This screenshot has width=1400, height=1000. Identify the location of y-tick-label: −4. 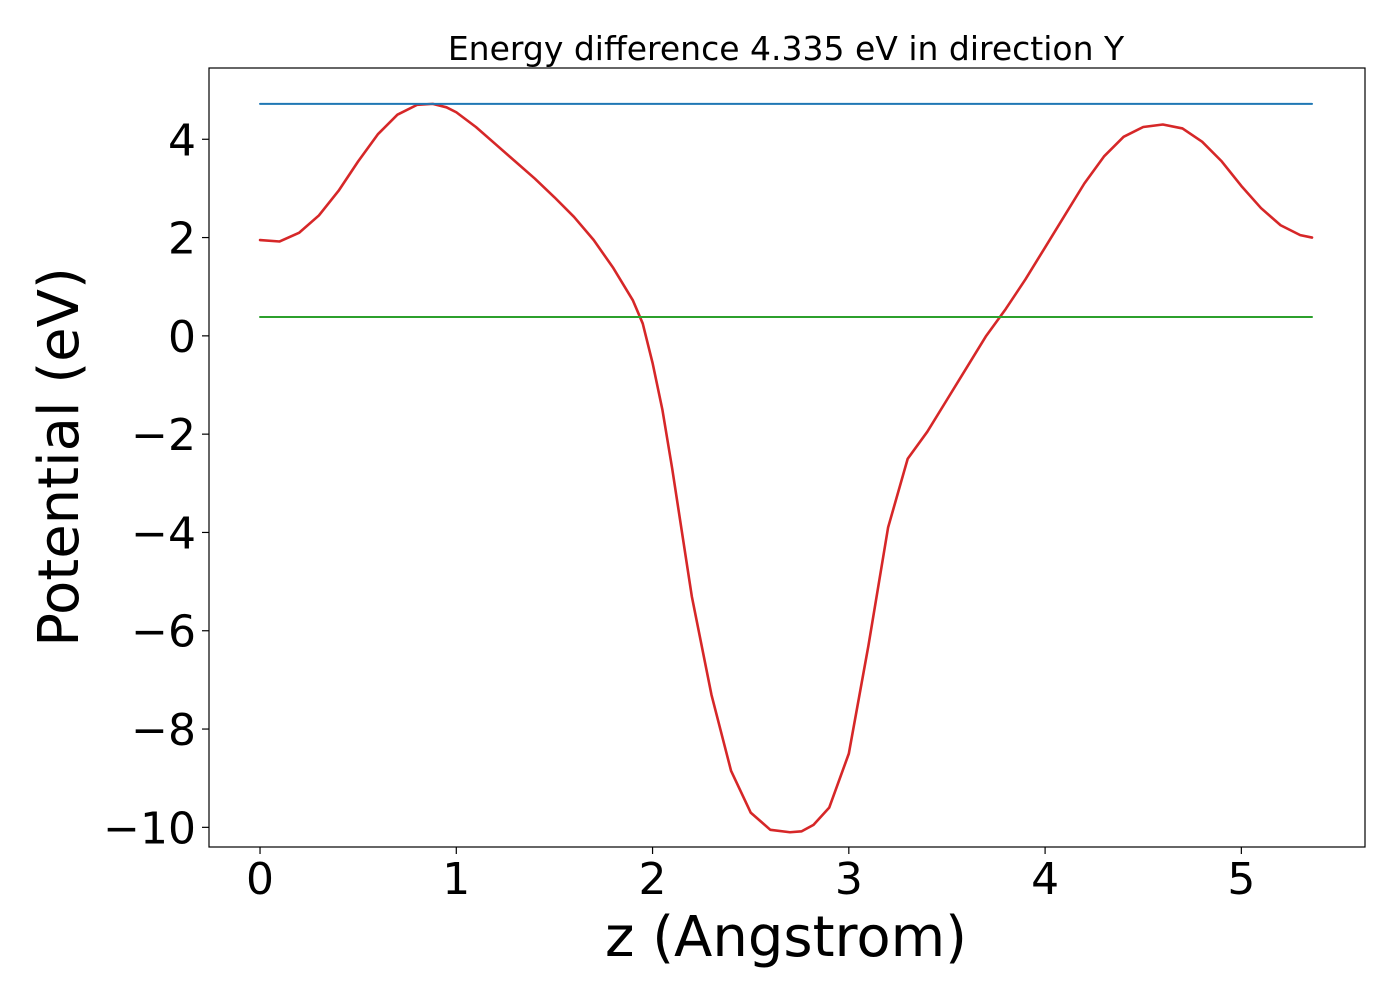
(163, 533).